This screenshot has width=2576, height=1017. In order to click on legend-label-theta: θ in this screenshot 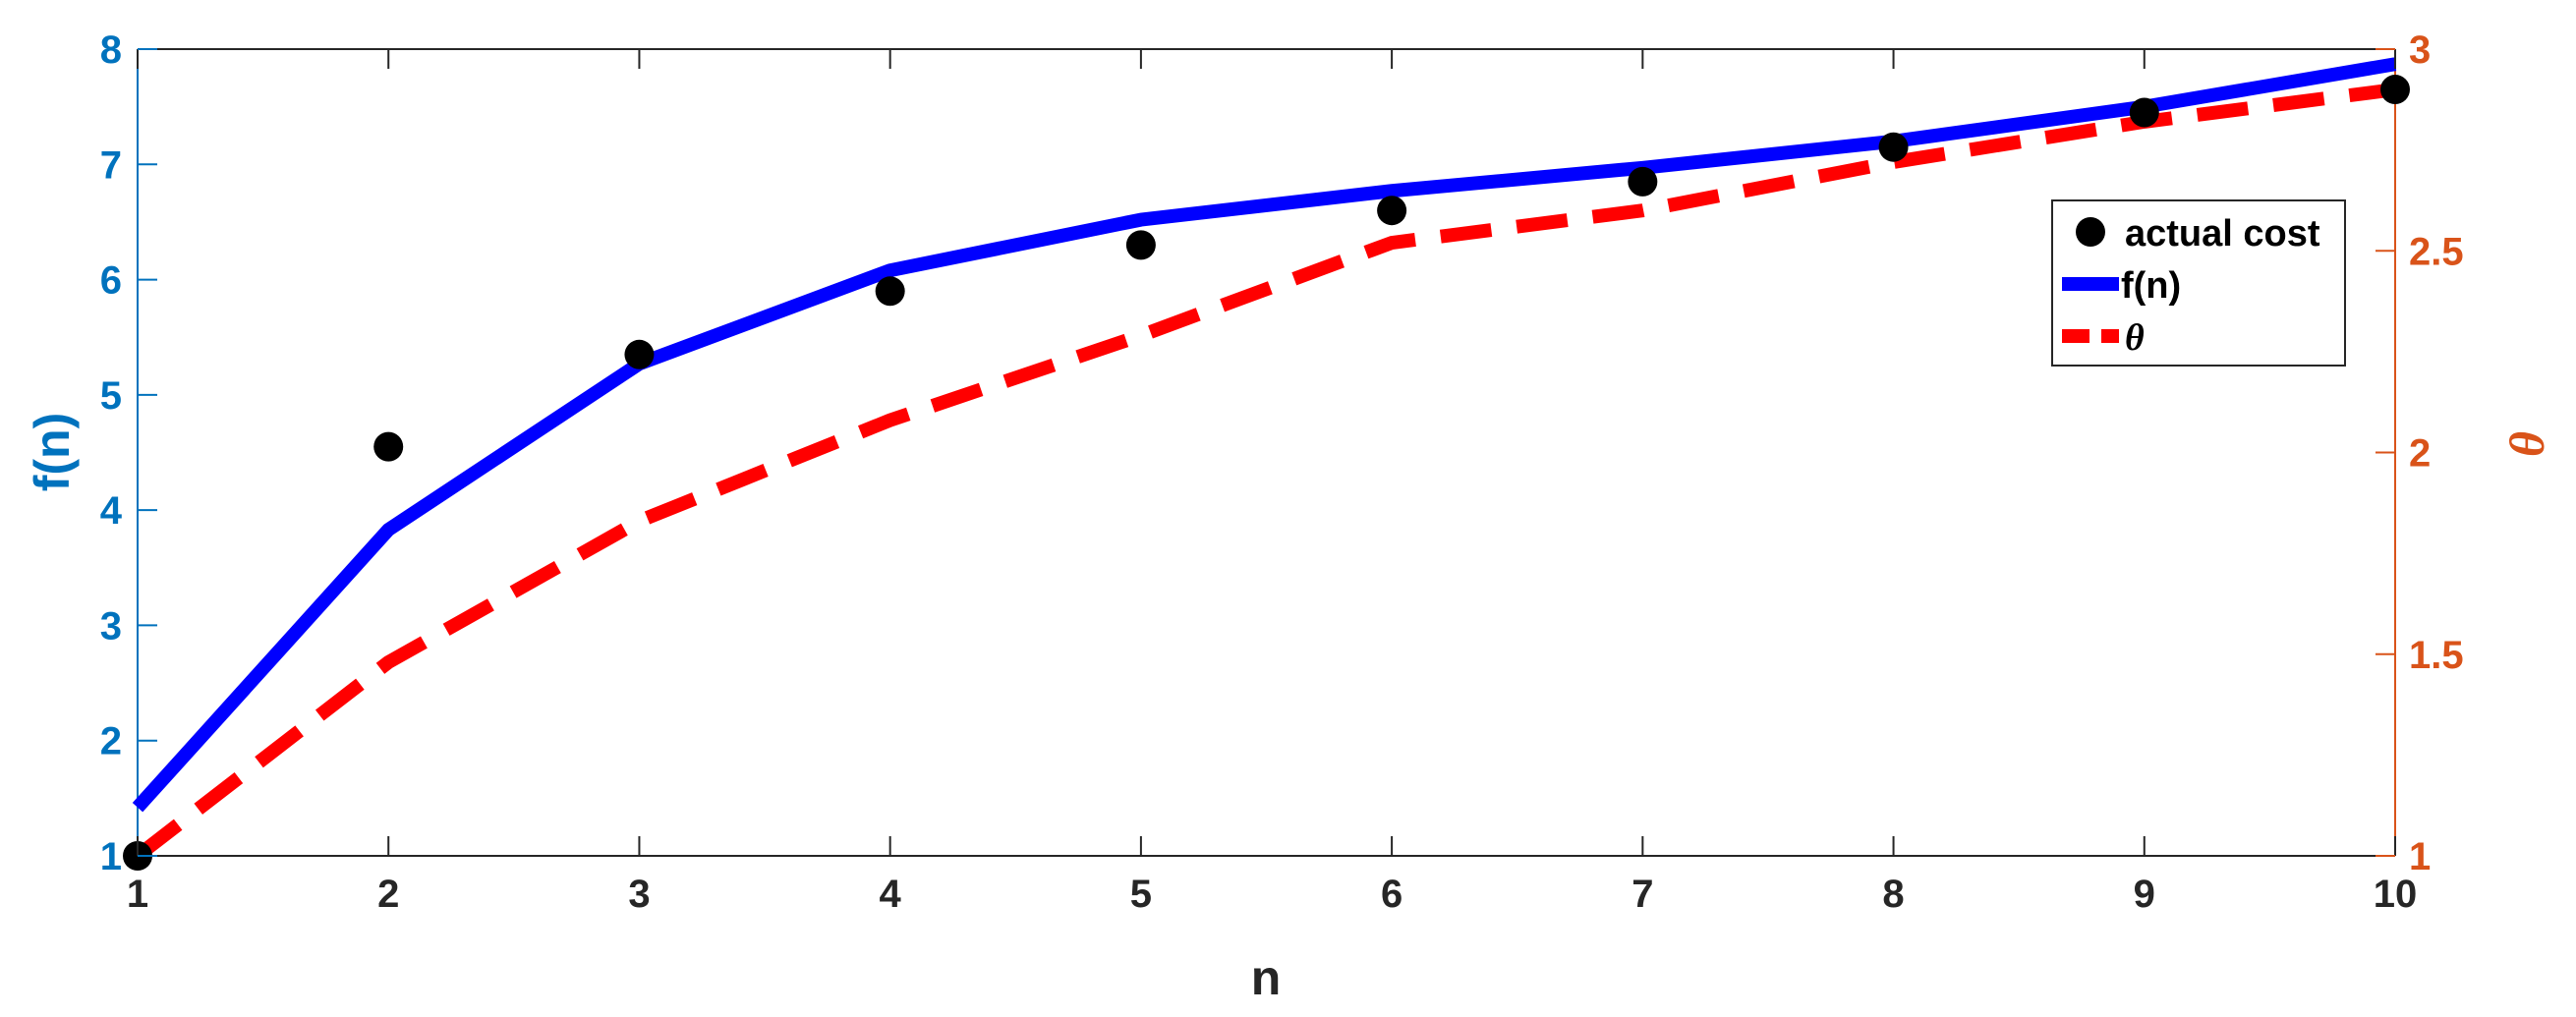, I will do `click(2135, 338)`.